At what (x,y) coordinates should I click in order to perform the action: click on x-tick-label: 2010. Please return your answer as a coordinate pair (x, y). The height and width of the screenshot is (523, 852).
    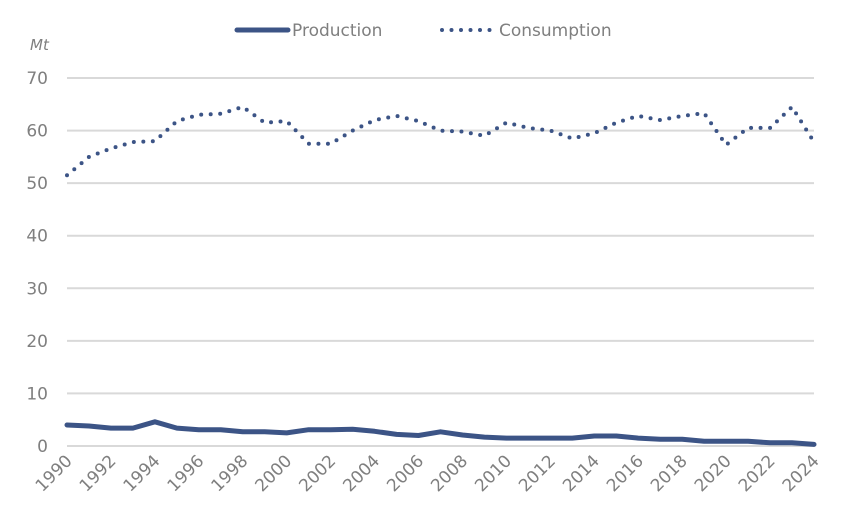
    Looking at the image, I should click on (493, 473).